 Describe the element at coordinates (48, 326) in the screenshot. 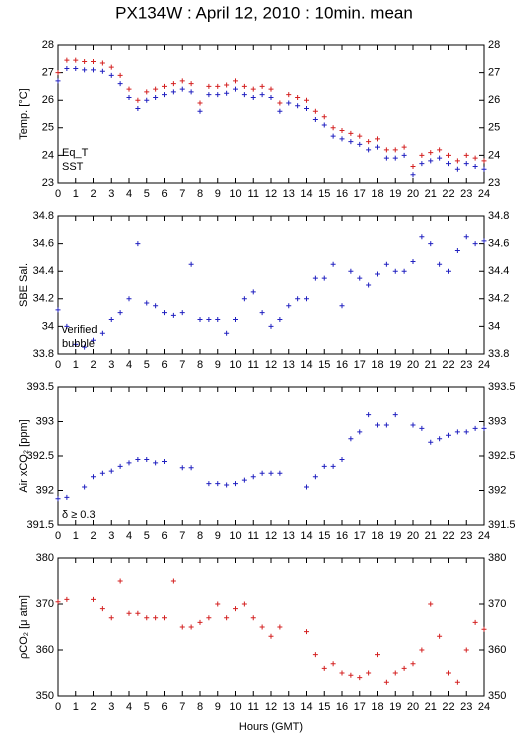

I see `y-tick-label: 34` at that location.